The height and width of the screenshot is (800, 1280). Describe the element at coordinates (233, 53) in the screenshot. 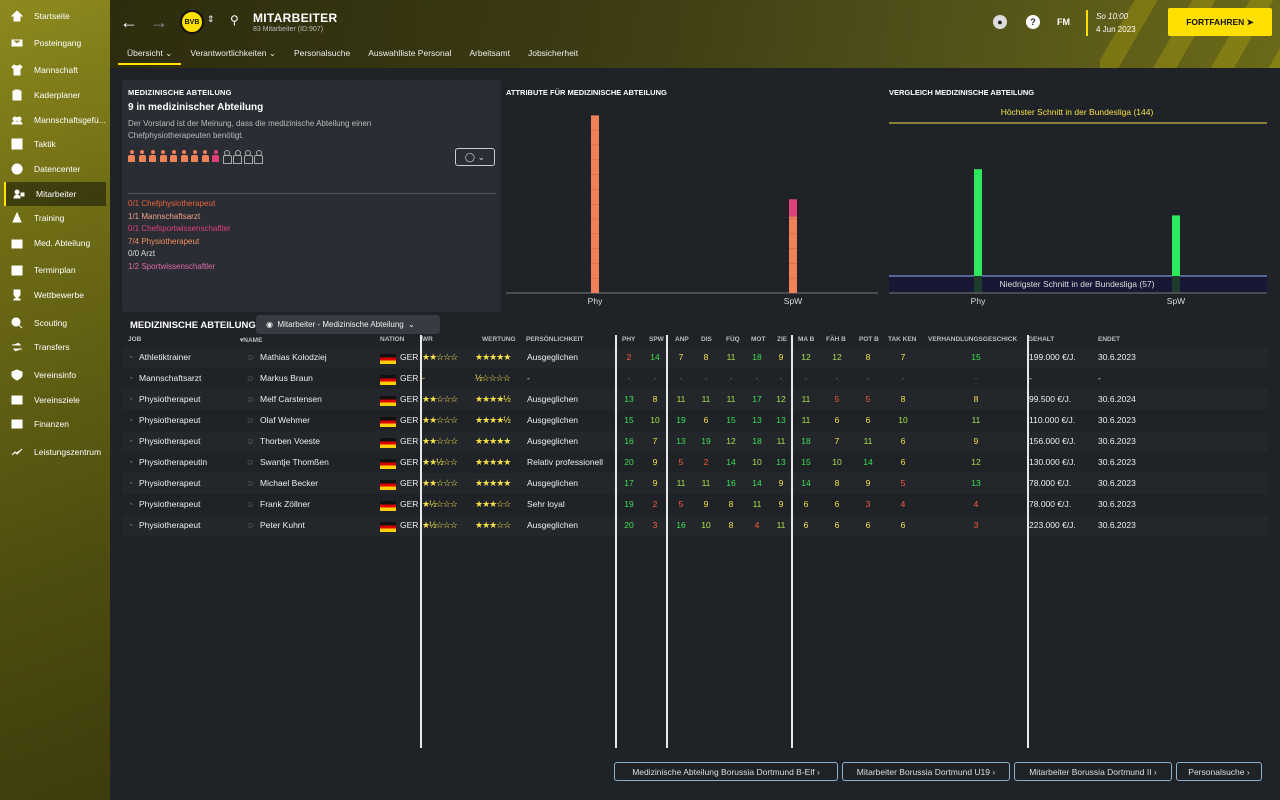

I see `tab-verantwortlichkeiten: Verantwortlichkeiten ⌄` at that location.